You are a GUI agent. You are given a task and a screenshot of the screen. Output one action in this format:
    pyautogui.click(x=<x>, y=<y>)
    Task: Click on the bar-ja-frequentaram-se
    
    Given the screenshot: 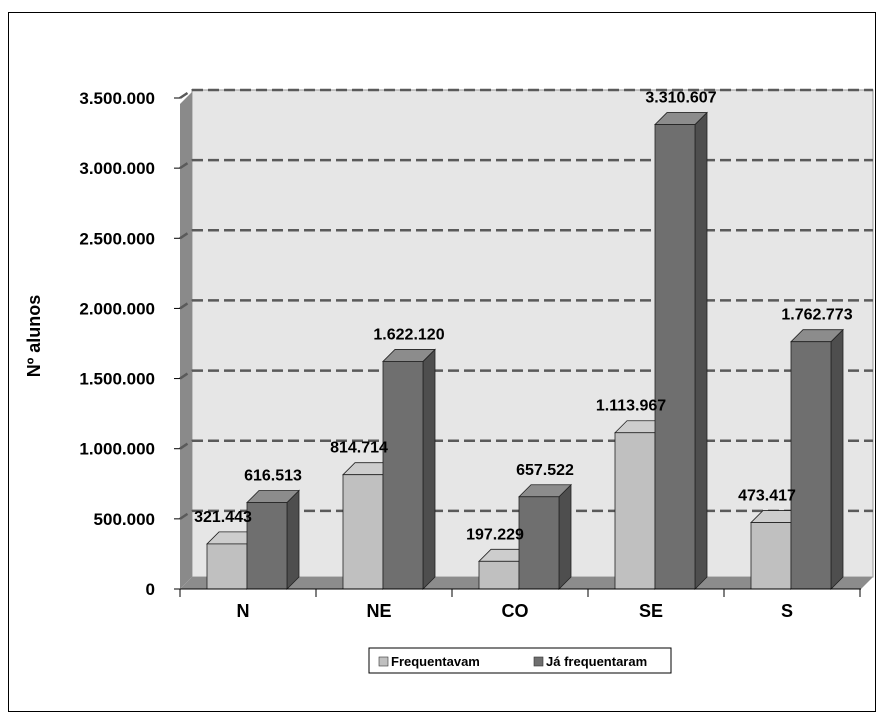 What is the action you would take?
    pyautogui.click(x=681, y=350)
    